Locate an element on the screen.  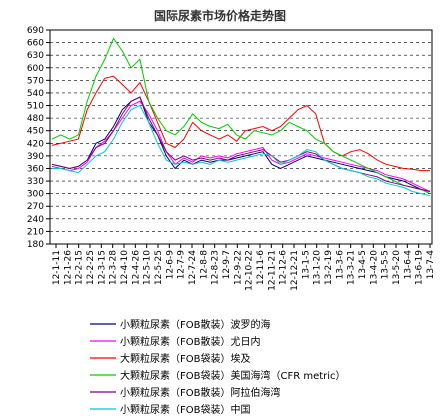
x-tick-label: 13-4-5 is located at coordinates (363, 264).